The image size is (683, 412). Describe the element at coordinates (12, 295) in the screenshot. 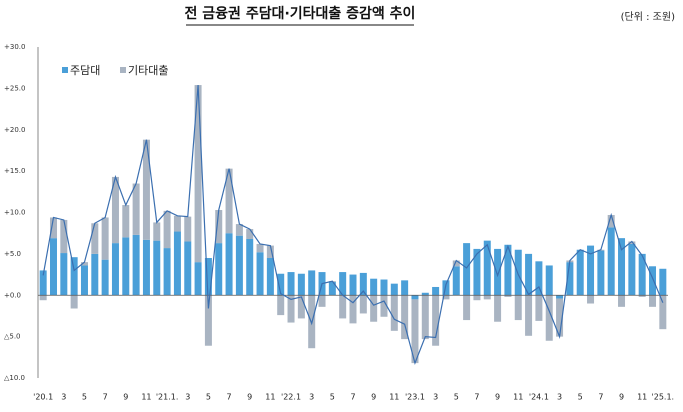

I see `y-tick-label: +0.0` at that location.